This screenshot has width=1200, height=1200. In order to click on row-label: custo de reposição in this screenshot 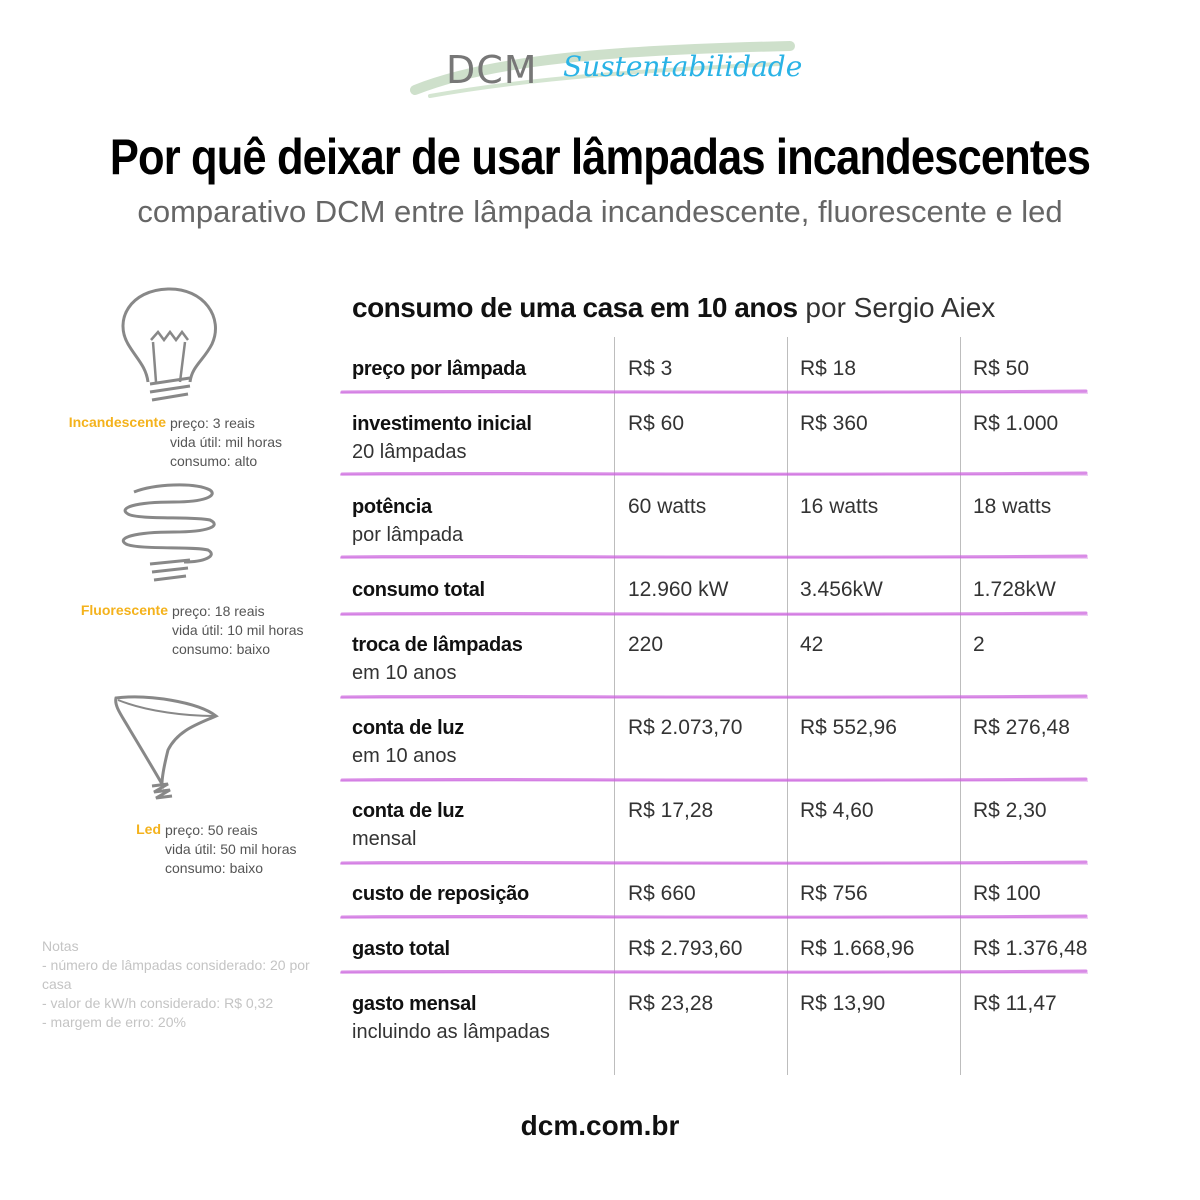, I will do `click(440, 894)`.